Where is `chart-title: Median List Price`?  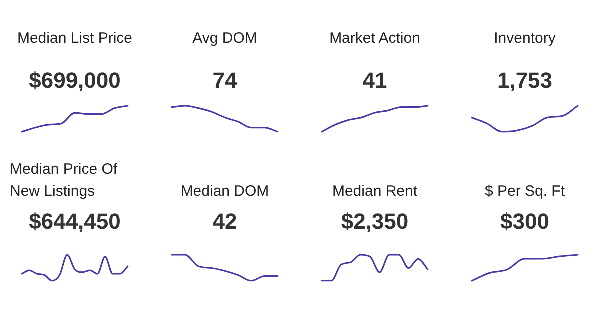 chart-title: Median List Price is located at coordinates (75, 39).